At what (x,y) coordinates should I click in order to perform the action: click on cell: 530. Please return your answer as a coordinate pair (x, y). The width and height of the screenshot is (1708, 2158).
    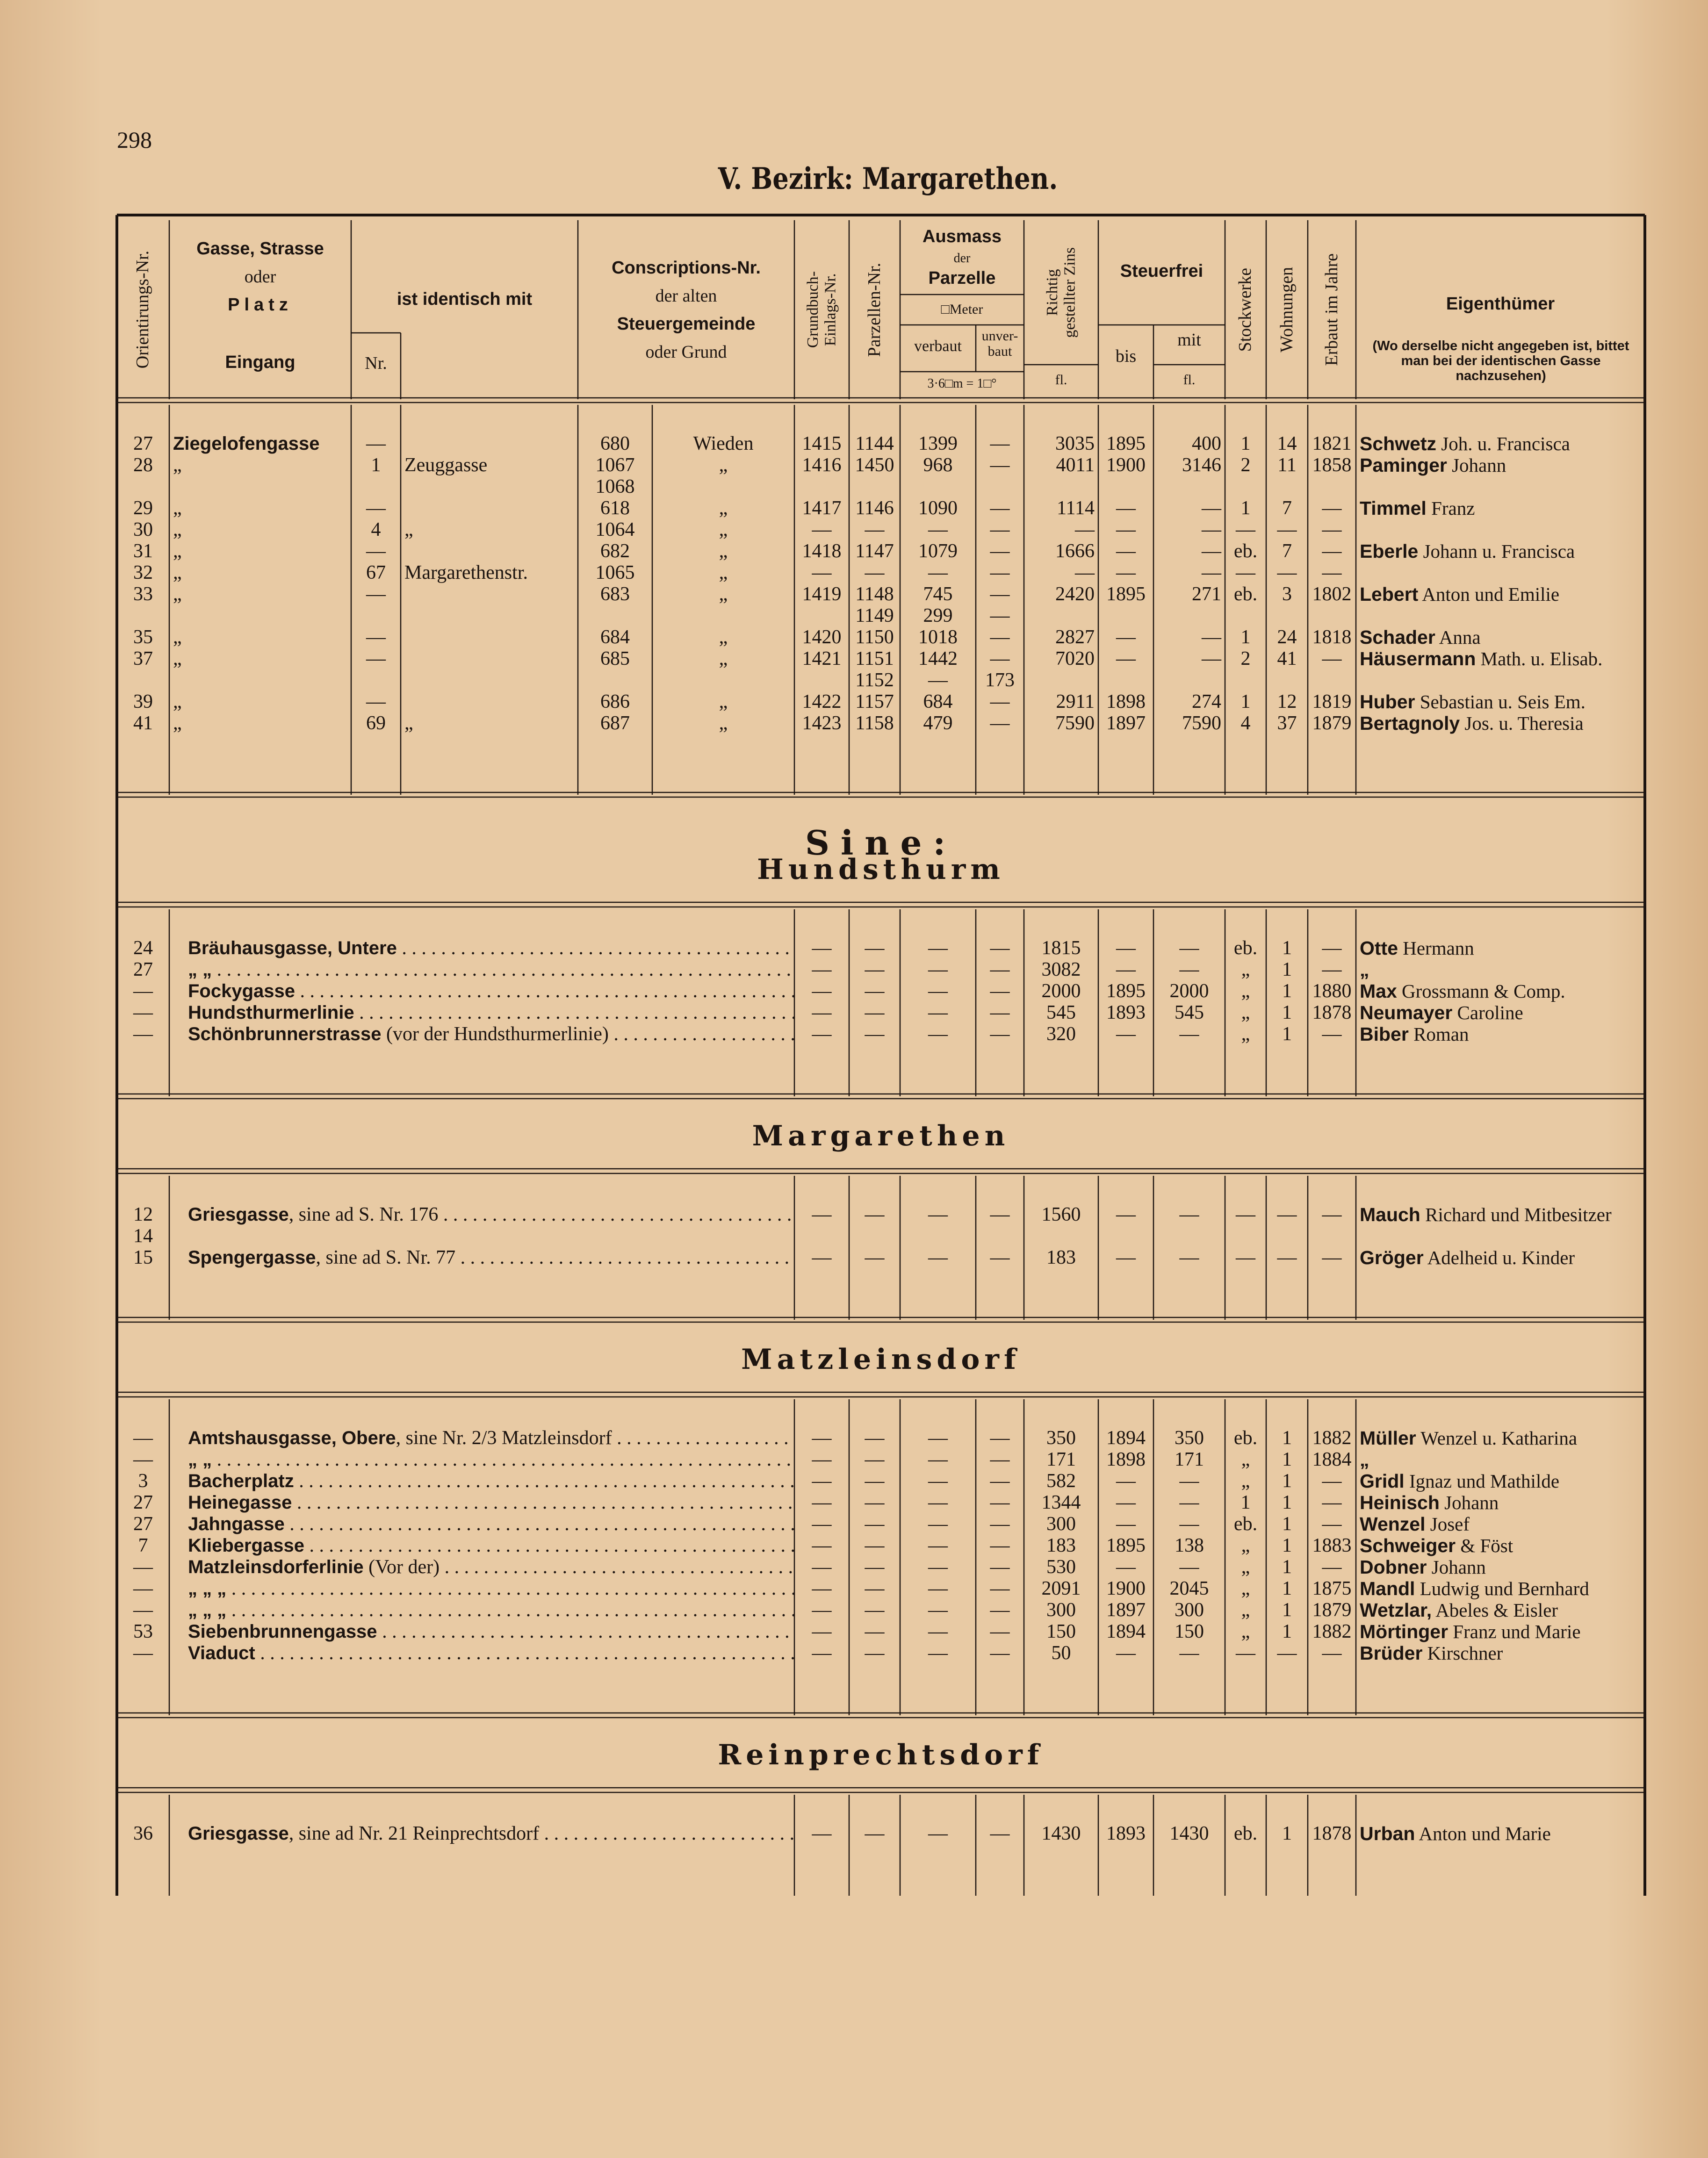
    Looking at the image, I should click on (1061, 1567).